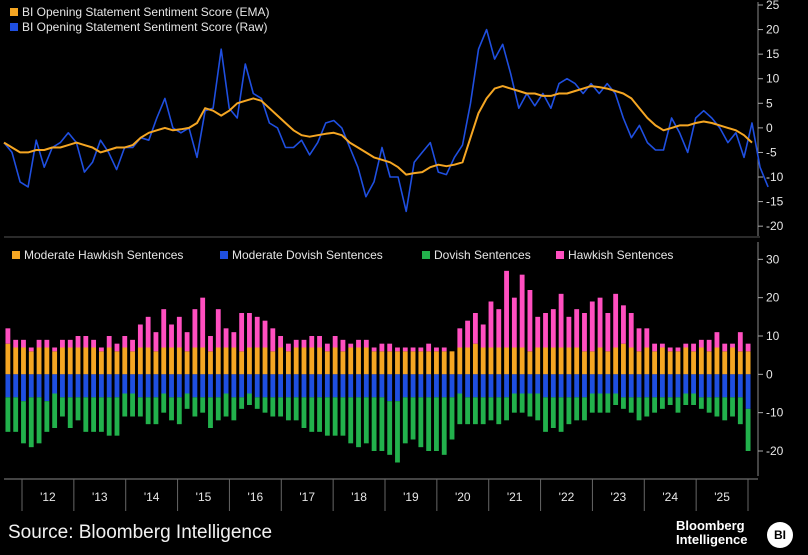 The image size is (808, 555). I want to click on x-tick-label: '14, so click(152, 497).